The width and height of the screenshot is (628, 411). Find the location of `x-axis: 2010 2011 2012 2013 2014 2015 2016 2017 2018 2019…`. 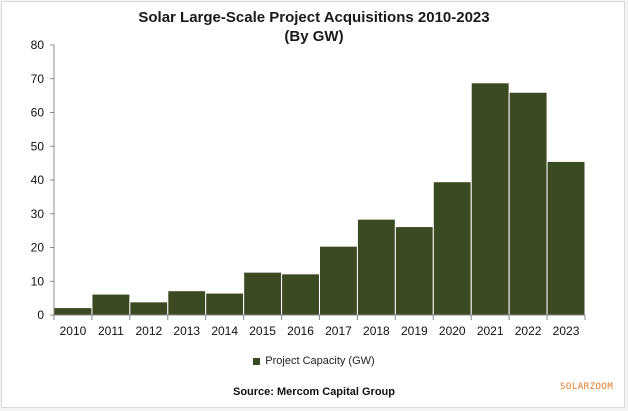

x-axis: 2010 2011 2012 2013 2014 2015 2016 2017 2018 2019… is located at coordinates (319, 326).